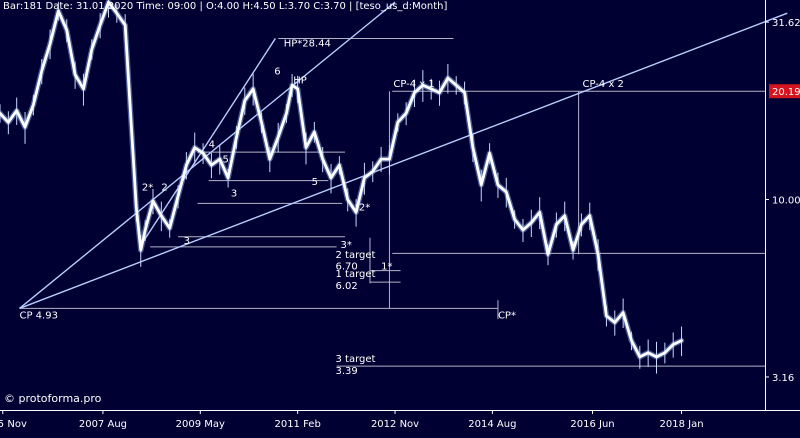 Image resolution: width=800 pixels, height=438 pixels. What do you see at coordinates (53, 398) in the screenshot?
I see `watermark-text: © protoforma.pro` at bounding box center [53, 398].